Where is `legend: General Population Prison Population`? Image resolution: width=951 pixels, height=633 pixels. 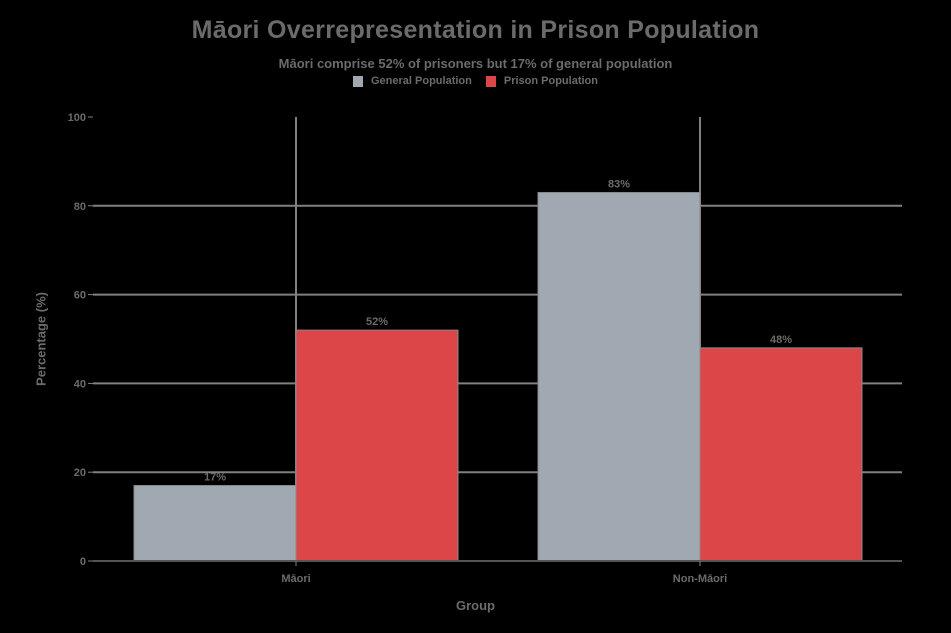 legend: General Population Prison Population is located at coordinates (475, 81).